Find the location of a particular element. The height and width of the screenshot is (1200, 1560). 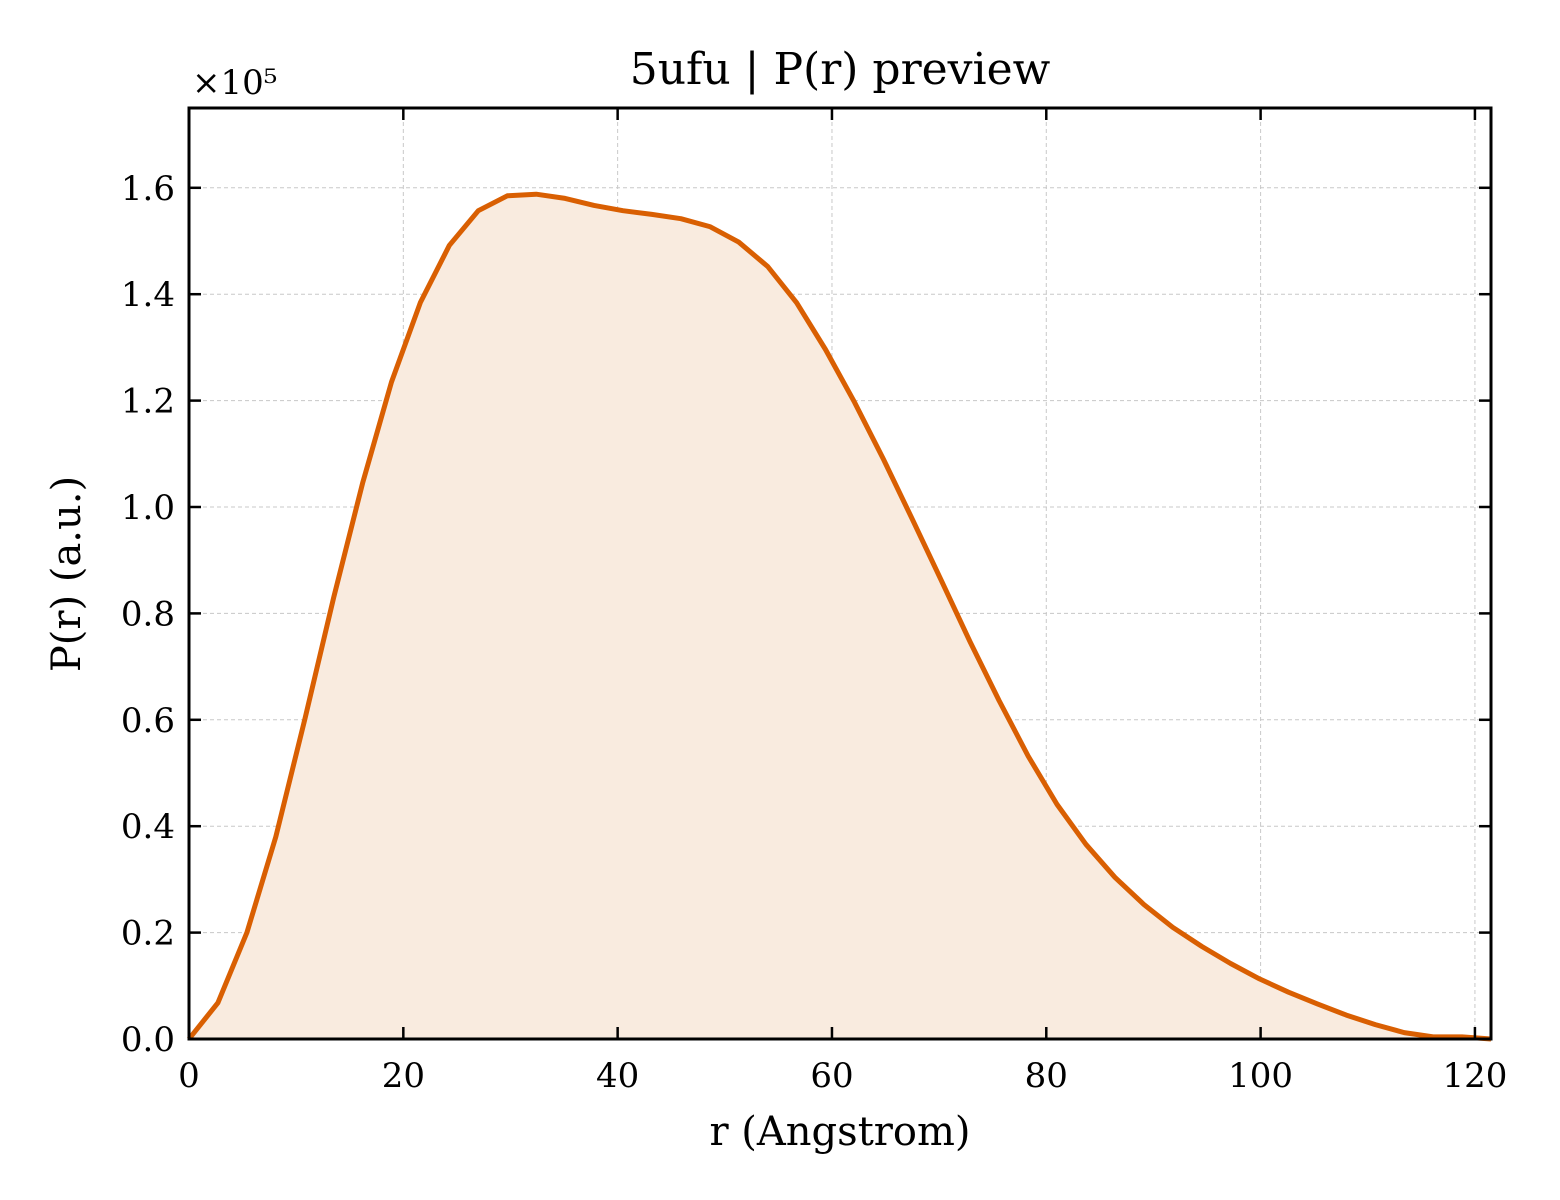

x-tick-label: 60 is located at coordinates (831, 1076).